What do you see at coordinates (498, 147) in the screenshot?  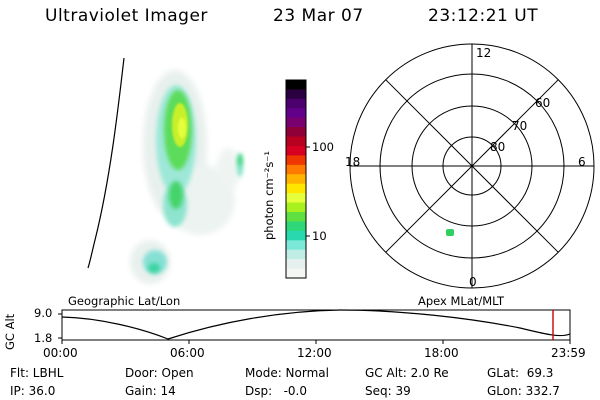 I see `lat-label-80: 80` at bounding box center [498, 147].